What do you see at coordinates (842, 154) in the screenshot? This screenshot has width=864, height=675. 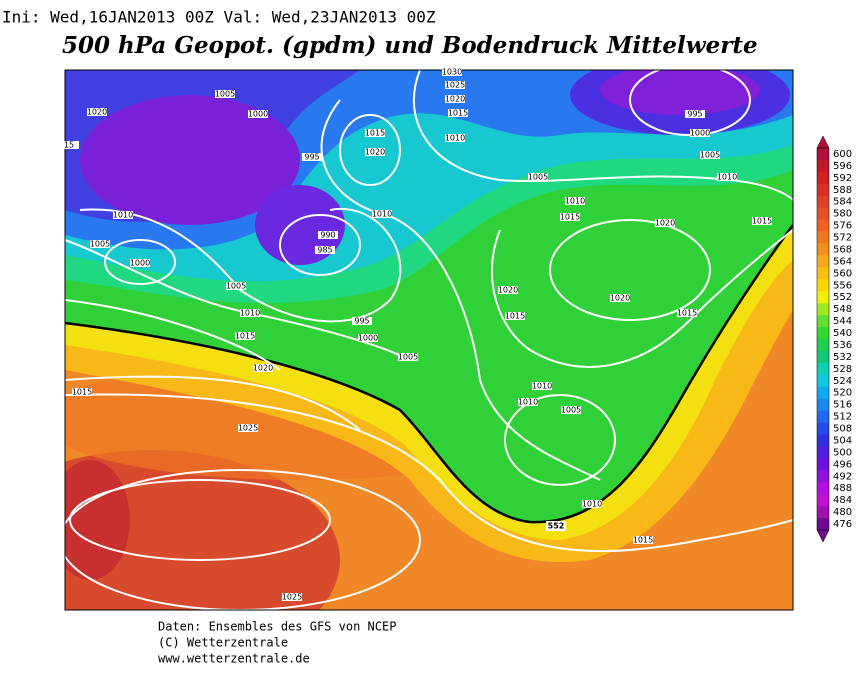 I see `colorbar-label: 600` at bounding box center [842, 154].